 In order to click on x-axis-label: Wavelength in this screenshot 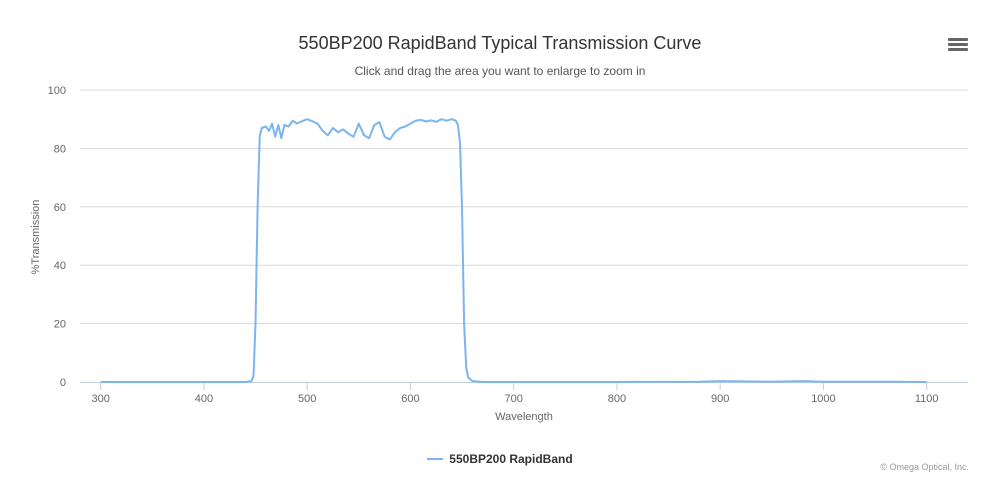, I will do `click(524, 417)`.